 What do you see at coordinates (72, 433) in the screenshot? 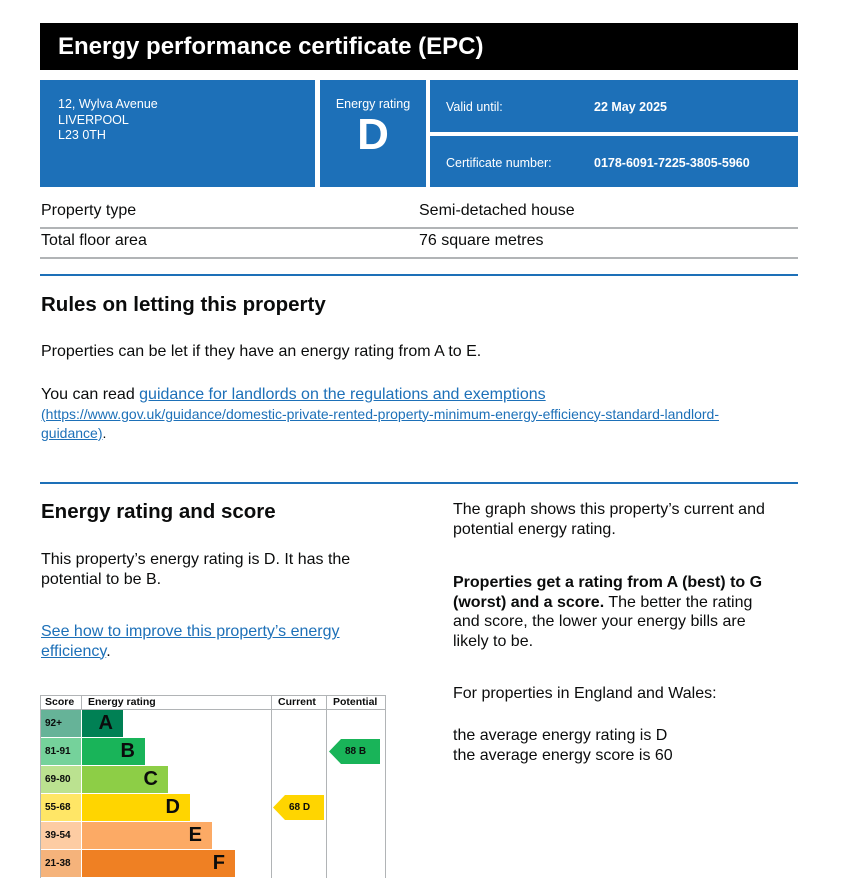
I see `landlord-guidance-url-line-2: guidance)` at bounding box center [72, 433].